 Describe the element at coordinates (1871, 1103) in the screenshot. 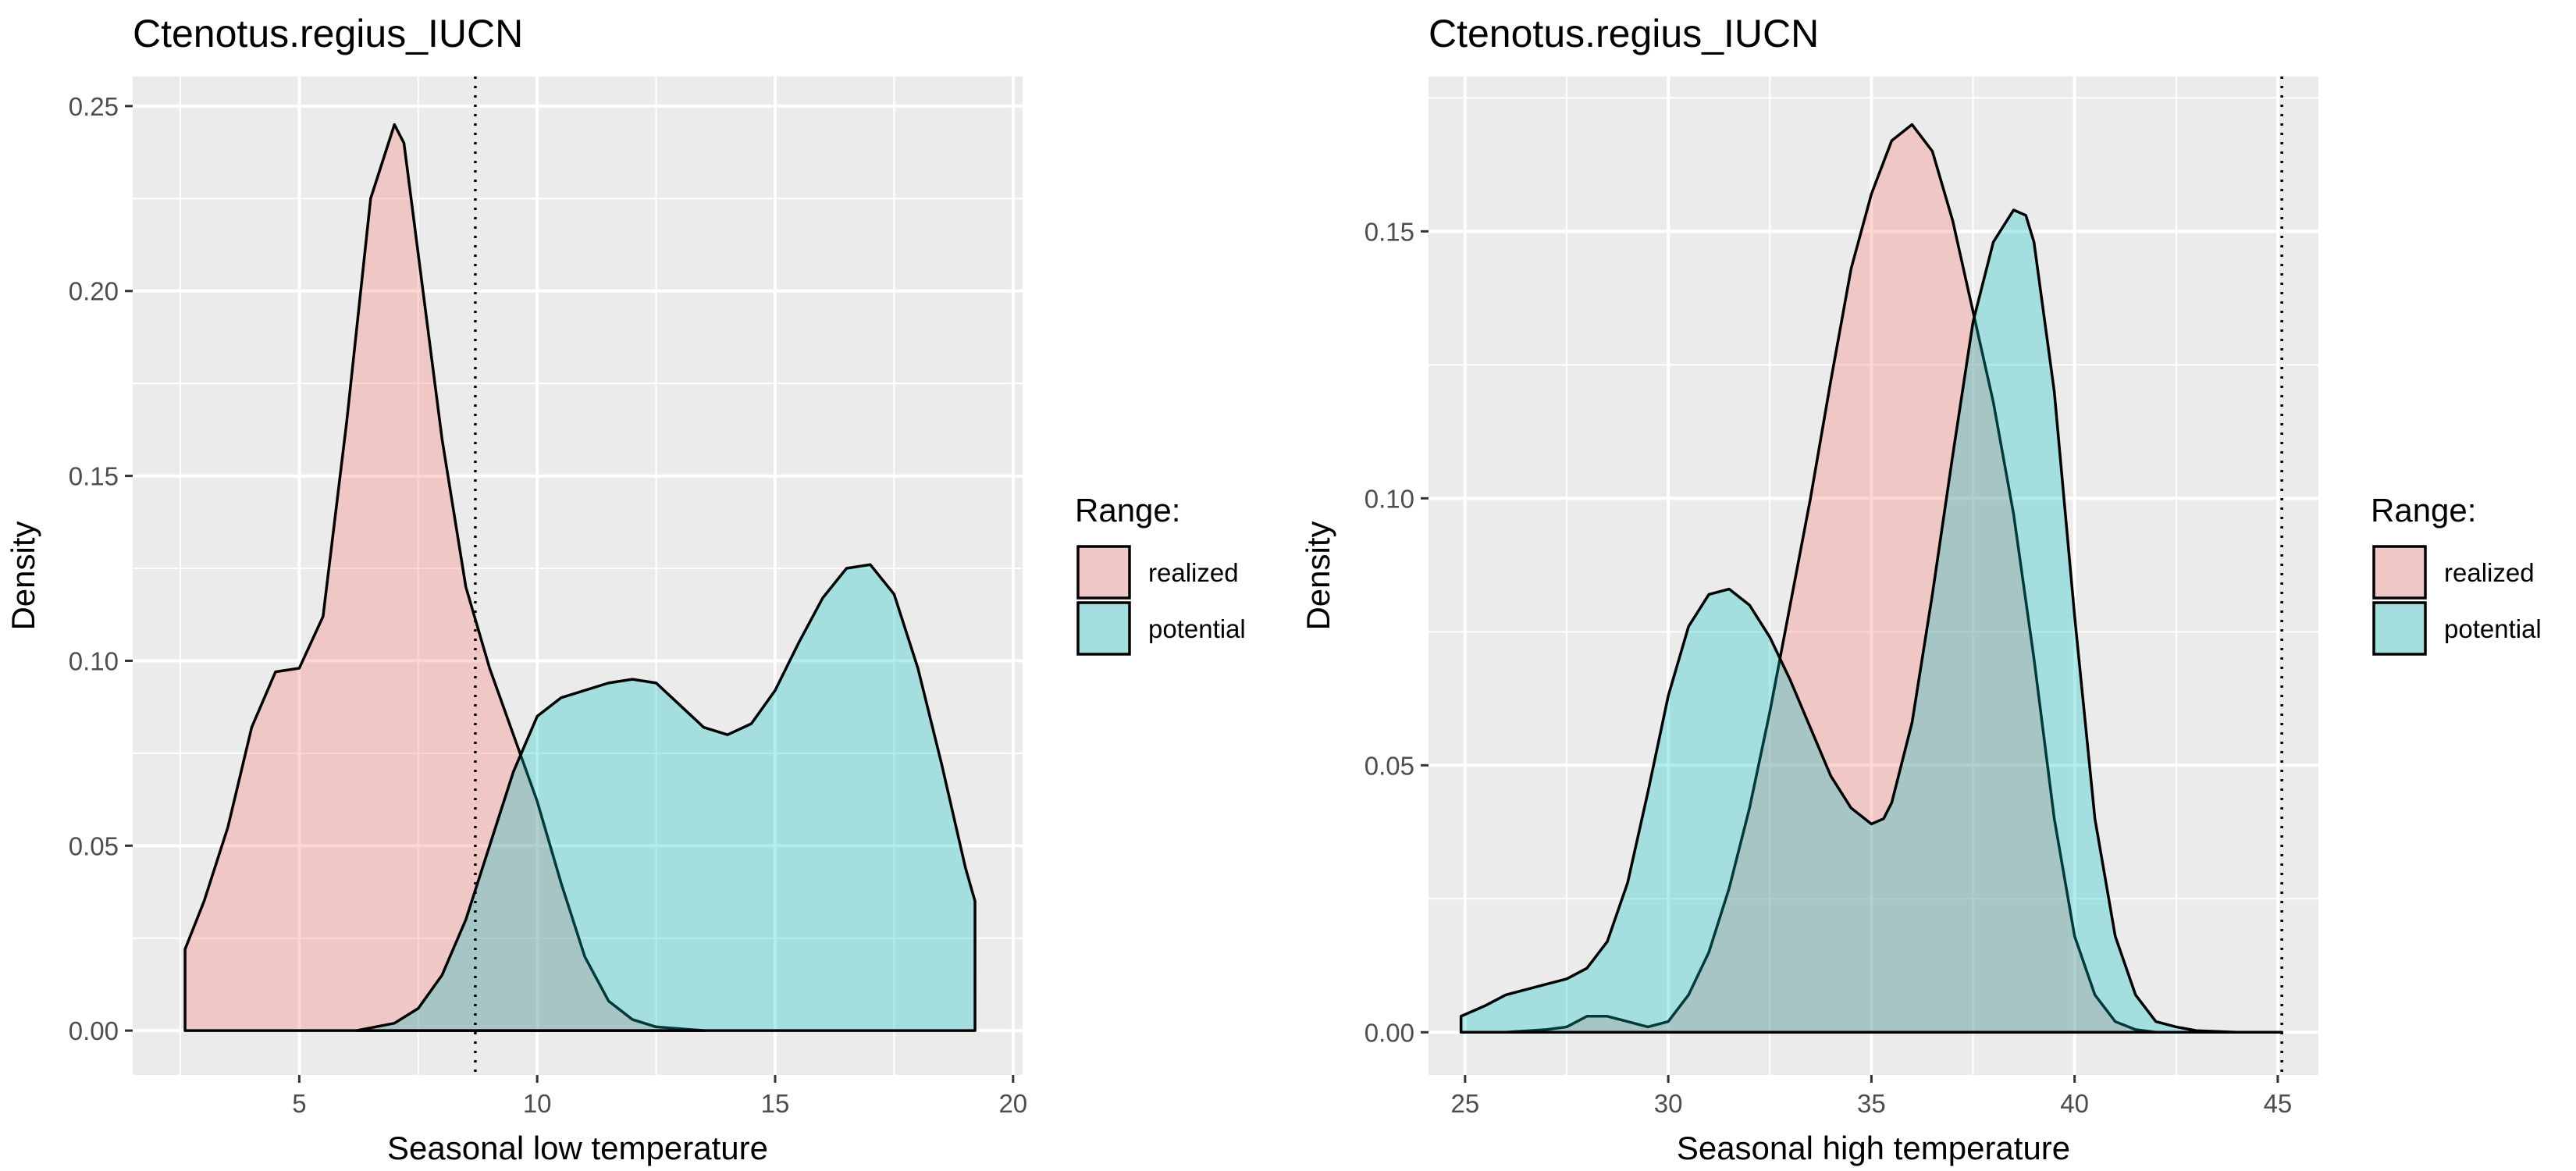

I see `x-tick-label: 35` at that location.